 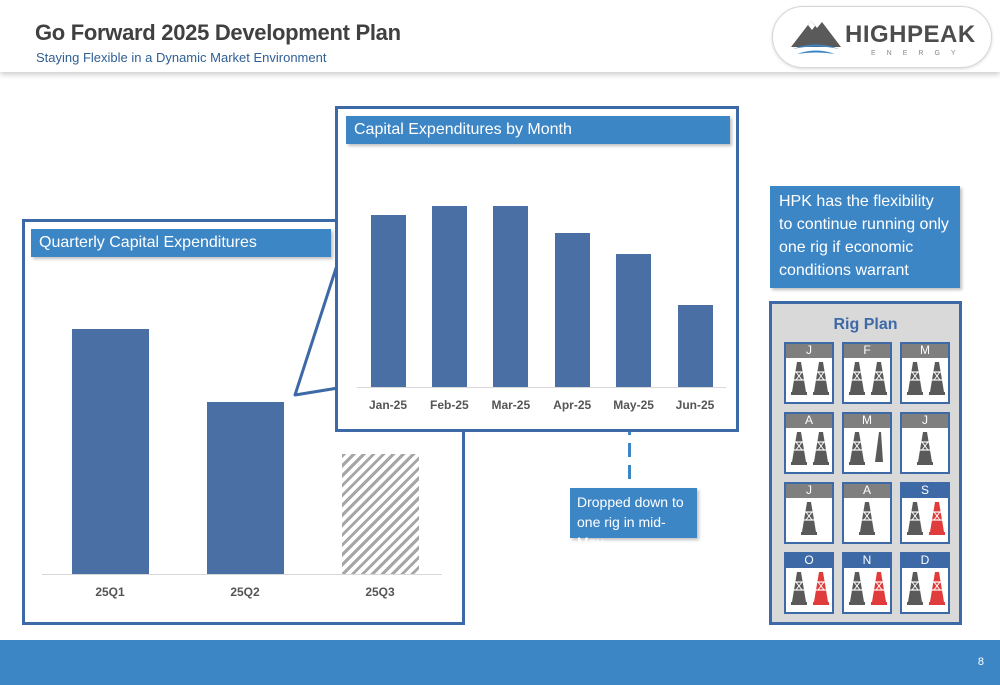 I want to click on x-tick-label: May-25, so click(x=633, y=405).